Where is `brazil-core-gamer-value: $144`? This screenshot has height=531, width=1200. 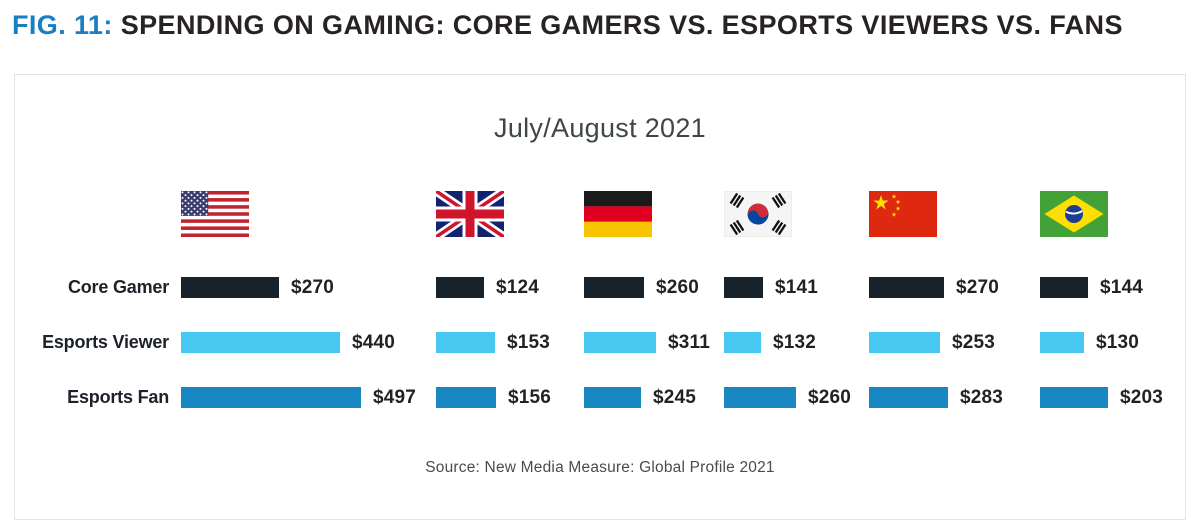 brazil-core-gamer-value: $144 is located at coordinates (1122, 287).